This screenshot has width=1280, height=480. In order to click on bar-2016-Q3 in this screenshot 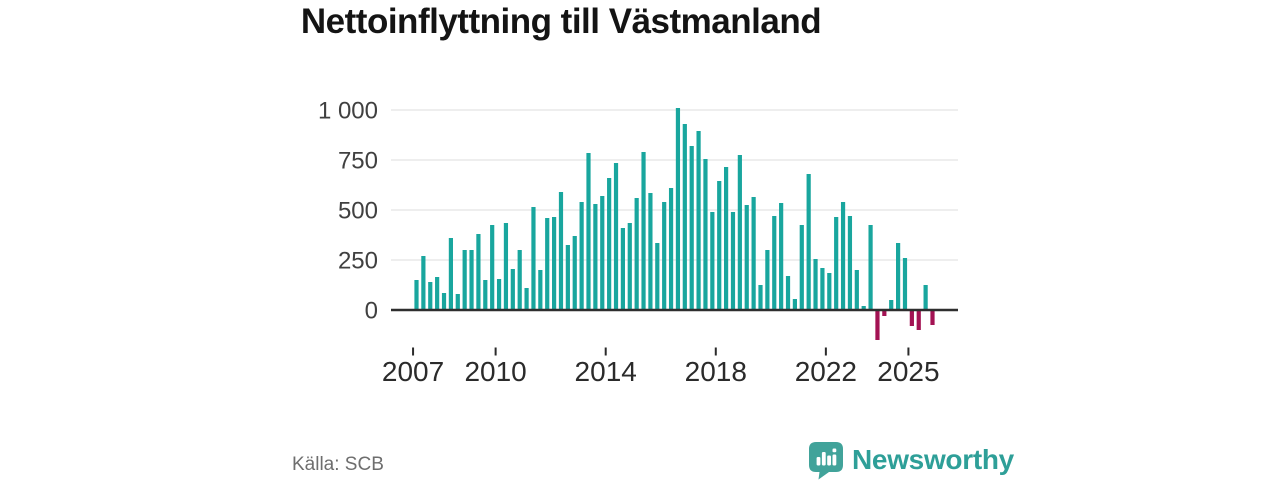, I will do `click(678, 209)`.